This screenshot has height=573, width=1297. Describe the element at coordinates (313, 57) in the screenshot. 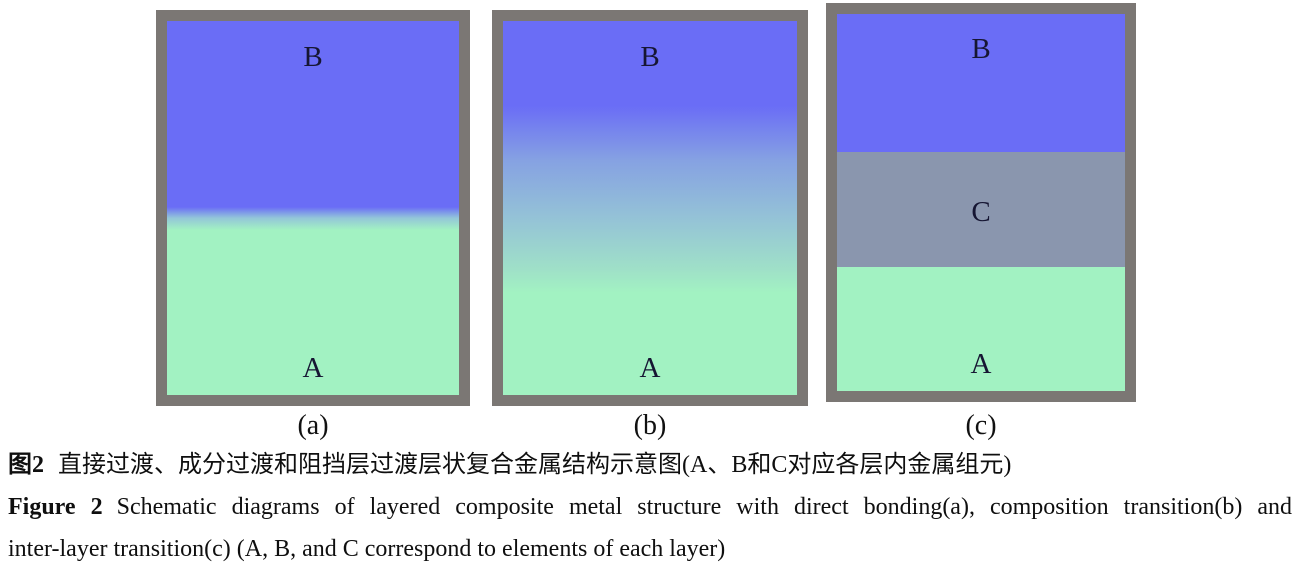

I see `panel-a-layer-b-label: B` at that location.